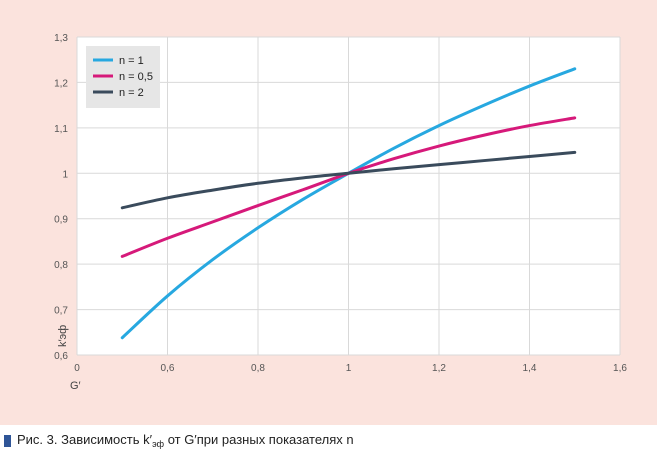 This screenshot has width=657, height=451. What do you see at coordinates (136, 77) in the screenshot?
I see `legend-label: n = 0,5` at bounding box center [136, 77].